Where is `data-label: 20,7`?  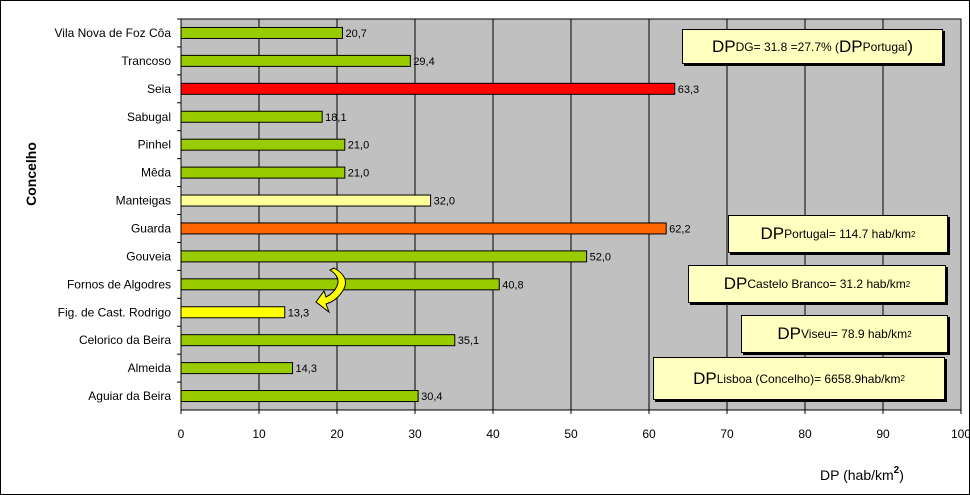
data-label: 20,7 is located at coordinates (355, 34).